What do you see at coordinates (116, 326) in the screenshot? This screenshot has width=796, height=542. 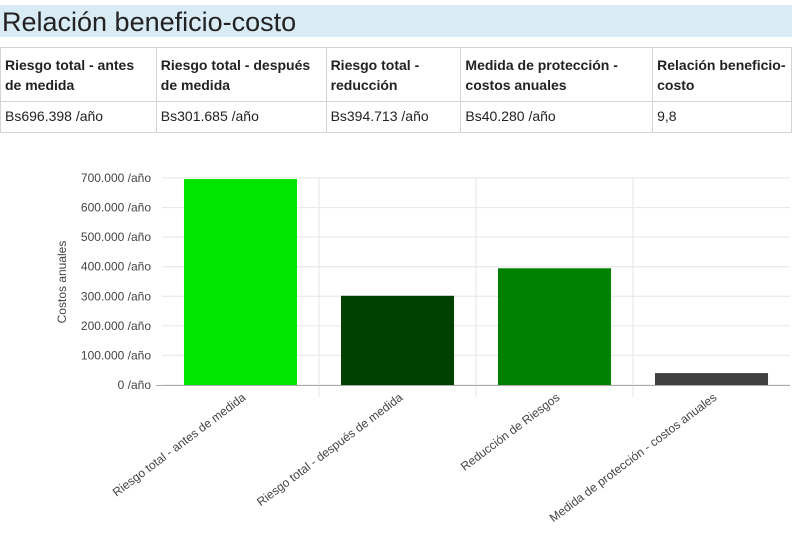 I see `y-tick-label: 200.000 /año` at bounding box center [116, 326].